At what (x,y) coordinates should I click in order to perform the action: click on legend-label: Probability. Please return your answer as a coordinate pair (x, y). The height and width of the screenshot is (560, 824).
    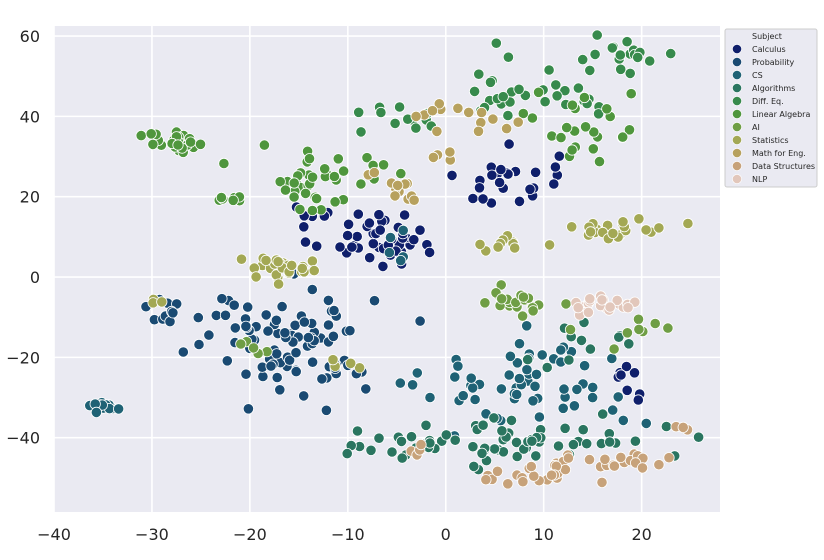
    Looking at the image, I should click on (773, 62).